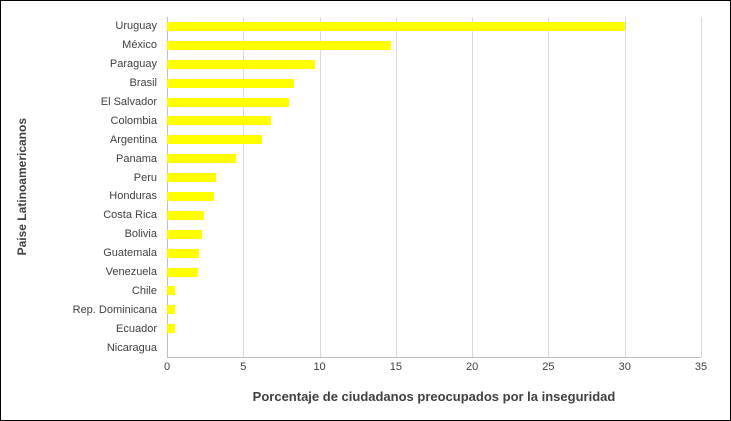  Describe the element at coordinates (130, 215) in the screenshot. I see `category-label: Costa Rica` at that location.